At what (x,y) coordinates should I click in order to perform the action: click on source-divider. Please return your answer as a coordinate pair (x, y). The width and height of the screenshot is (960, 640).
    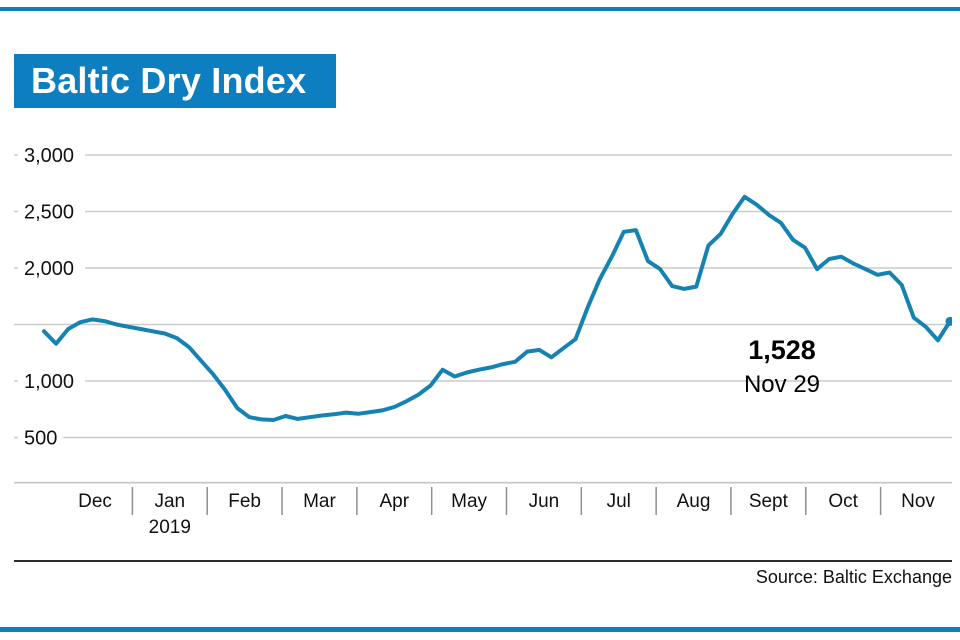
    Looking at the image, I should click on (483, 561).